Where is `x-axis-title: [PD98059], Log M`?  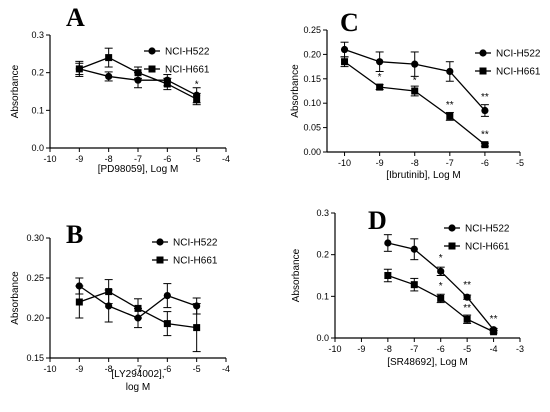 x-axis-title: [PD98059], Log M is located at coordinates (138, 169).